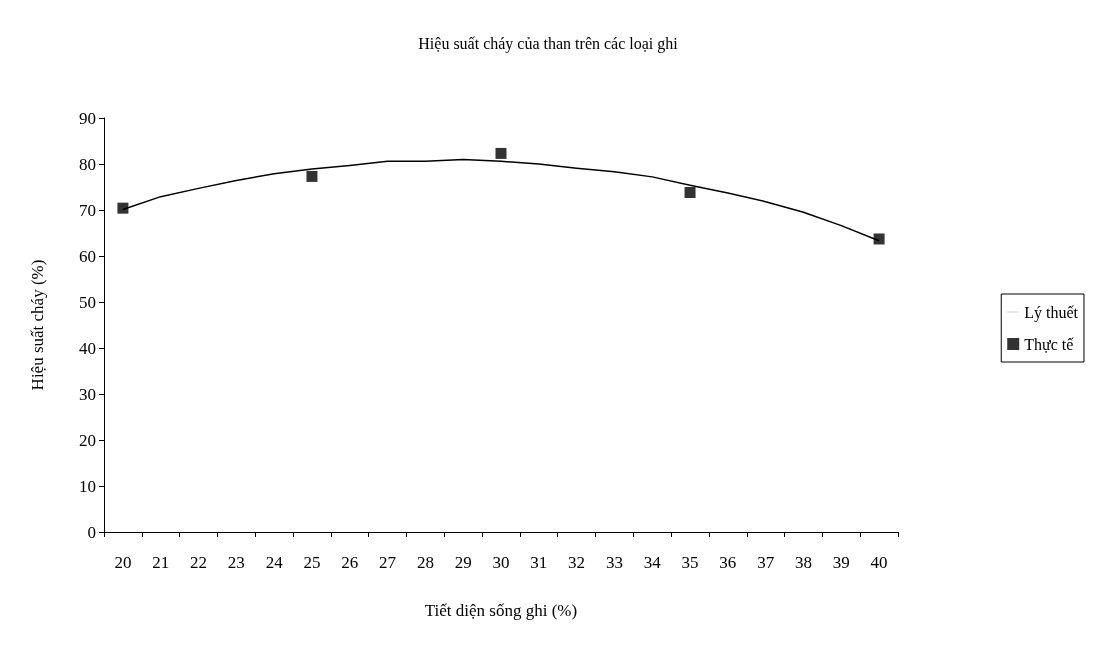 The height and width of the screenshot is (657, 1096). Describe the element at coordinates (652, 562) in the screenshot. I see `x-tick-label: 34` at that location.